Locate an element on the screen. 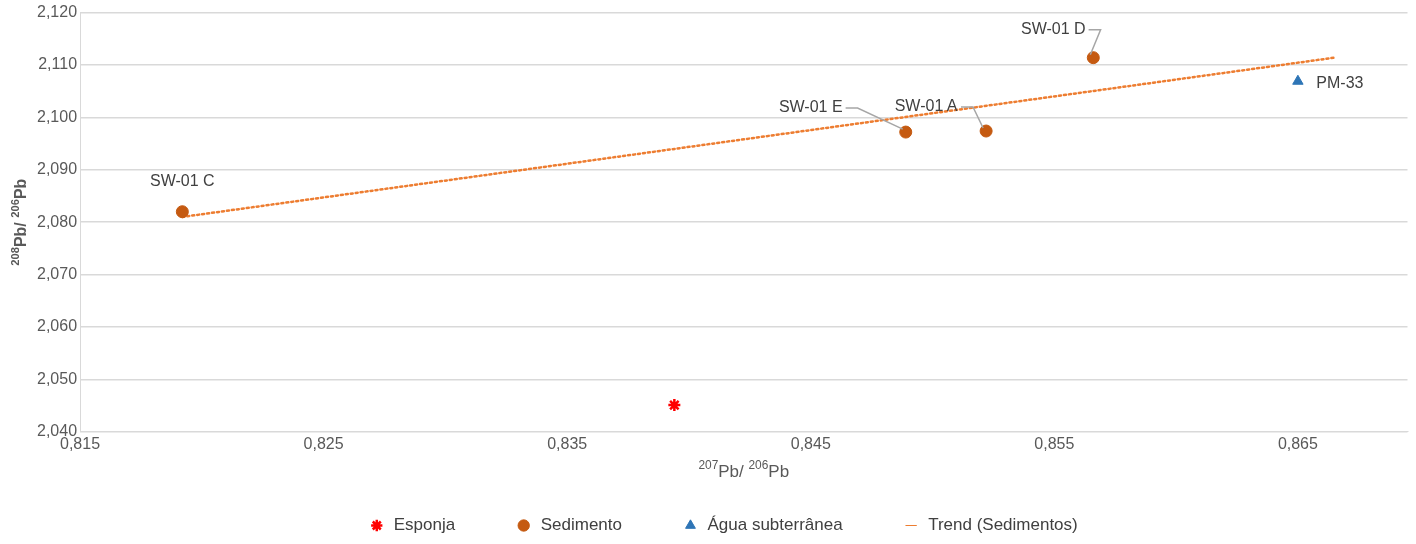 The image size is (1416, 544). y-tick-label: 2,120 is located at coordinates (57, 12).